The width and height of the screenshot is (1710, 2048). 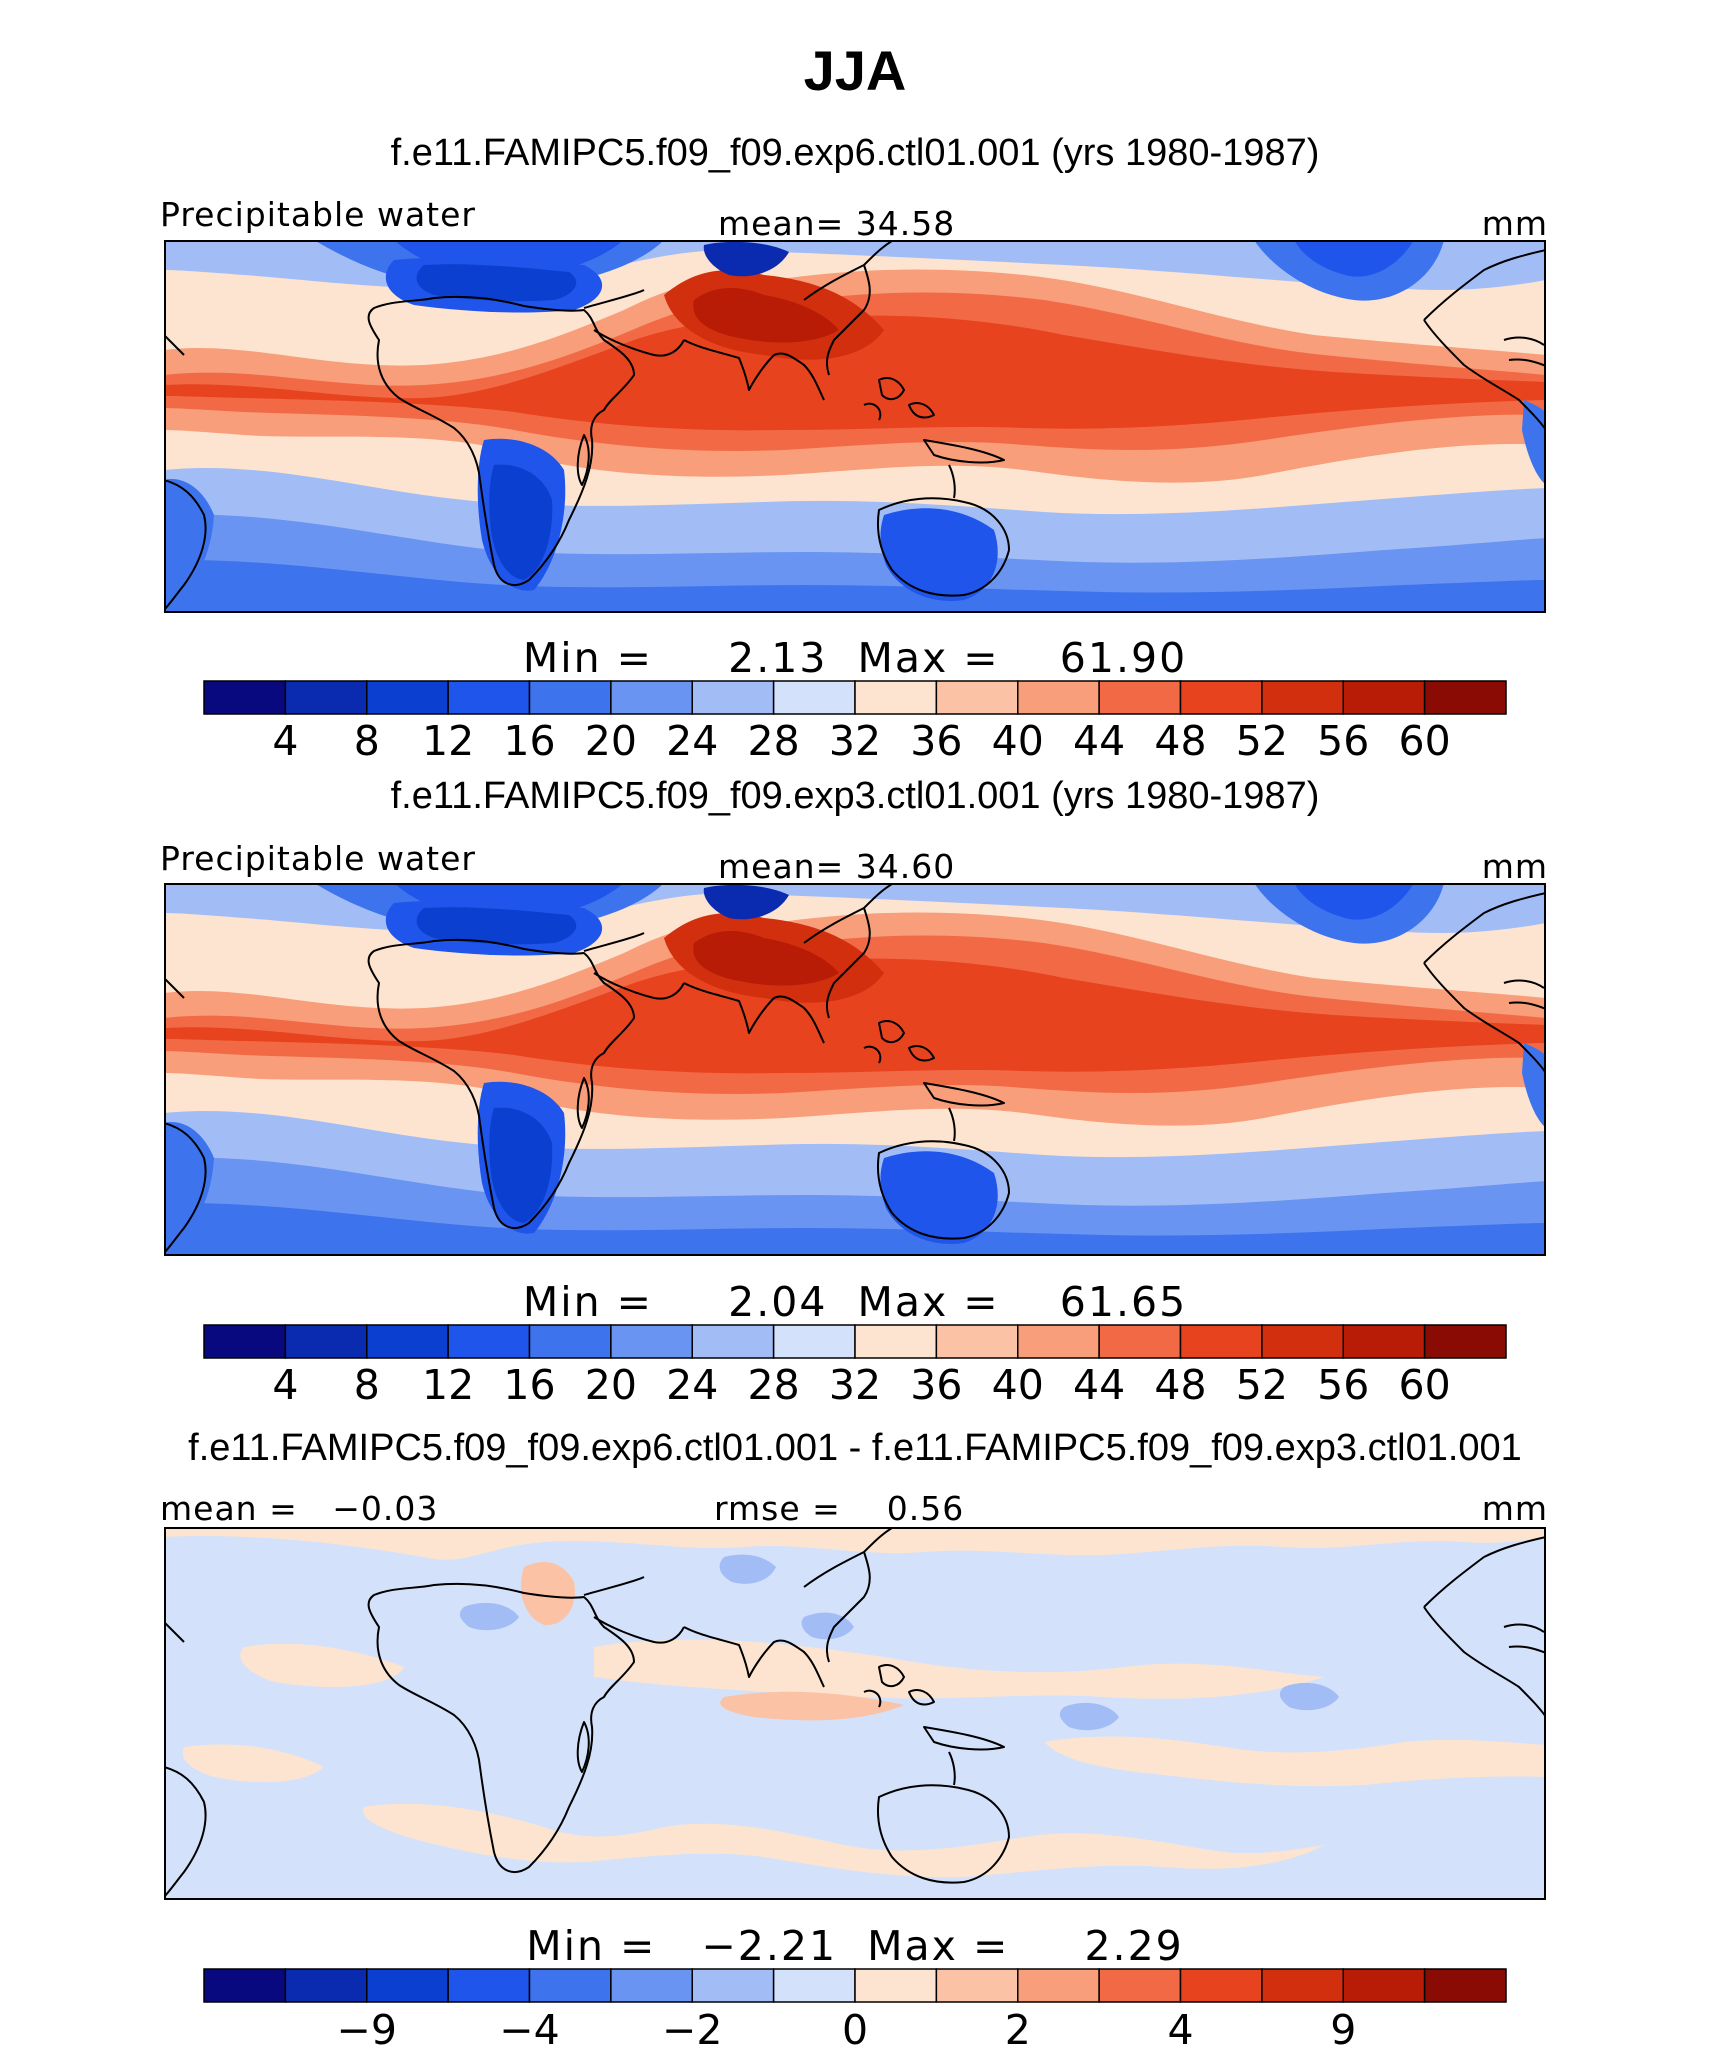 What do you see at coordinates (855, 2027) in the screenshot?
I see `colorbar-tick-label: 0` at bounding box center [855, 2027].